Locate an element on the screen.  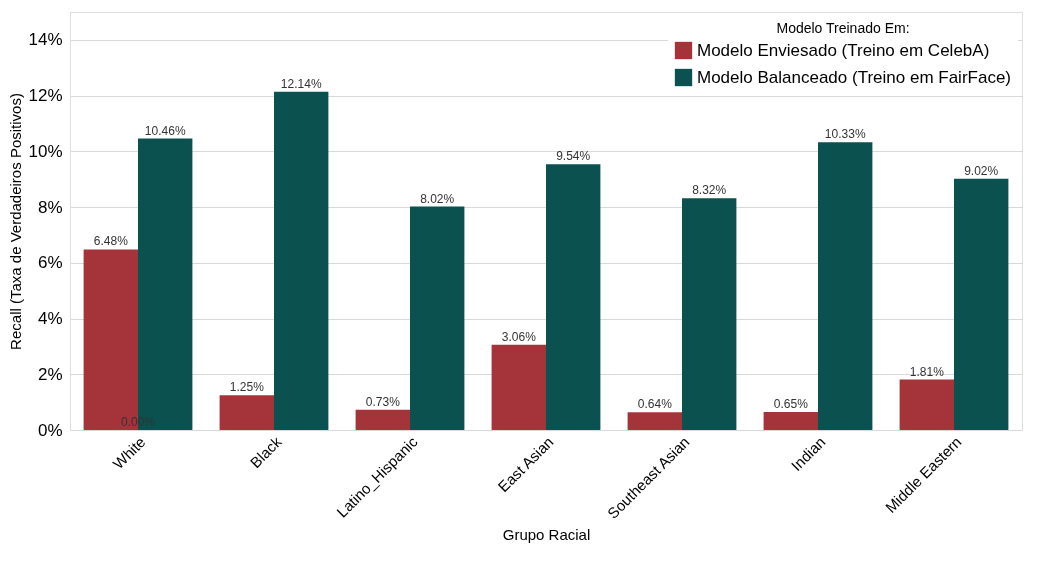
data-label: 6.48% is located at coordinates (111, 241).